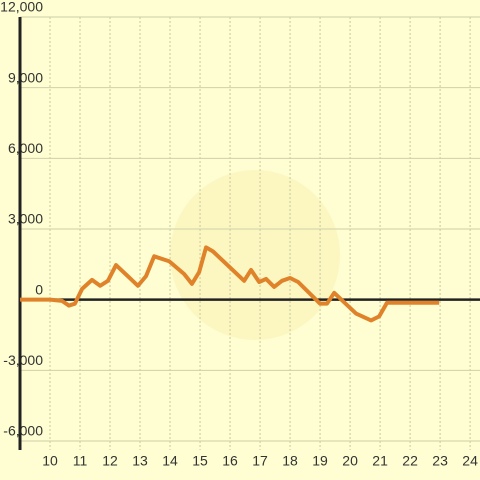 This screenshot has width=480, height=480. What do you see at coordinates (230, 461) in the screenshot?
I see `x-tick-label: 16` at bounding box center [230, 461].